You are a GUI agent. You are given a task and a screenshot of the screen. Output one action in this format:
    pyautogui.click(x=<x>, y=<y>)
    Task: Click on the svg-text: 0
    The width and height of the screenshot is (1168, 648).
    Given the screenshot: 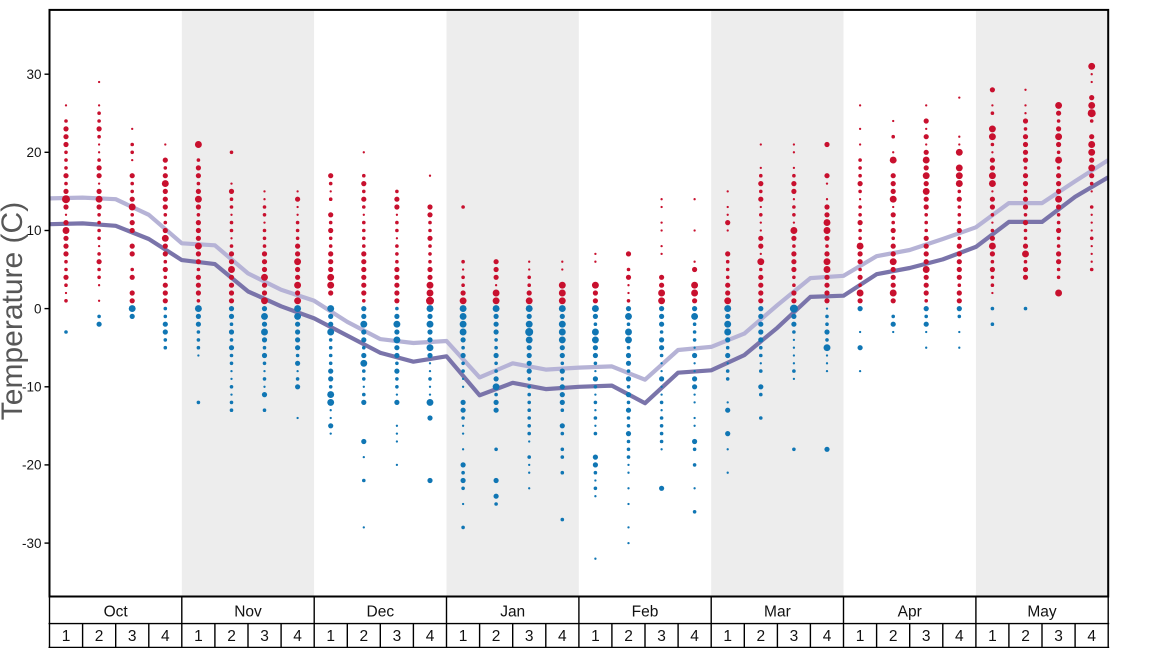 What is the action you would take?
    pyautogui.click(x=38, y=308)
    